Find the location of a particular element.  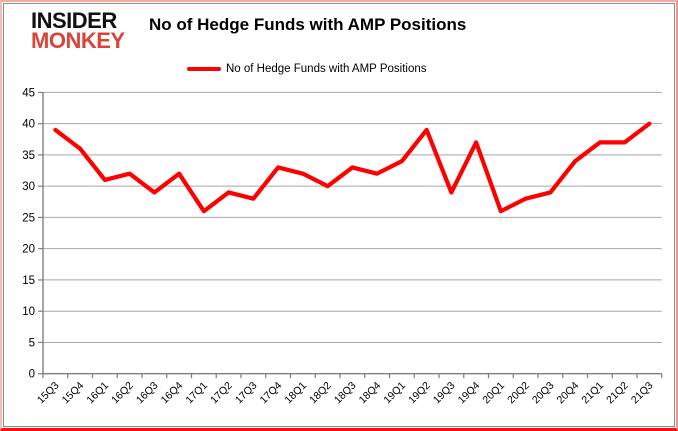

y-tick-label: 20 is located at coordinates (28, 250).